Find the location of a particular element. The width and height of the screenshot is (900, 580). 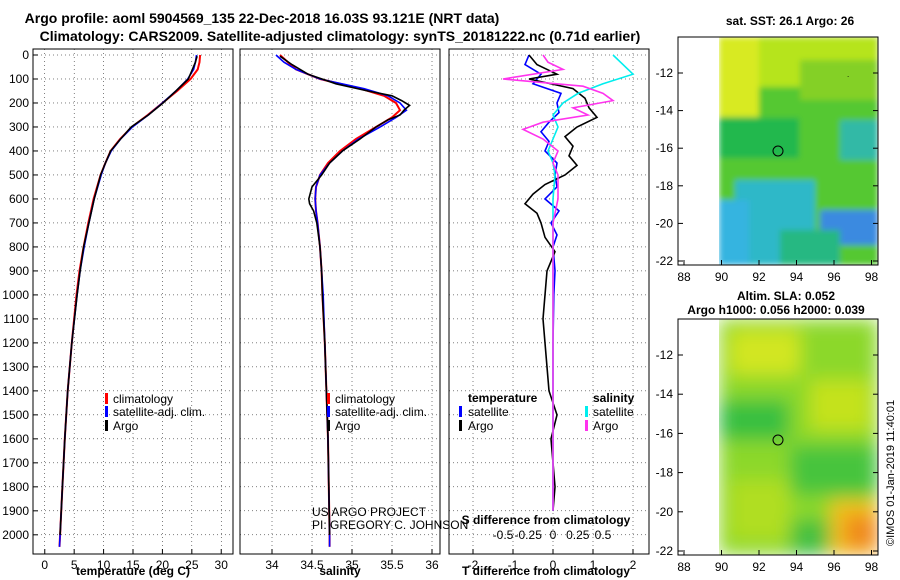

map-y-label: -12 is located at coordinates (665, 73).